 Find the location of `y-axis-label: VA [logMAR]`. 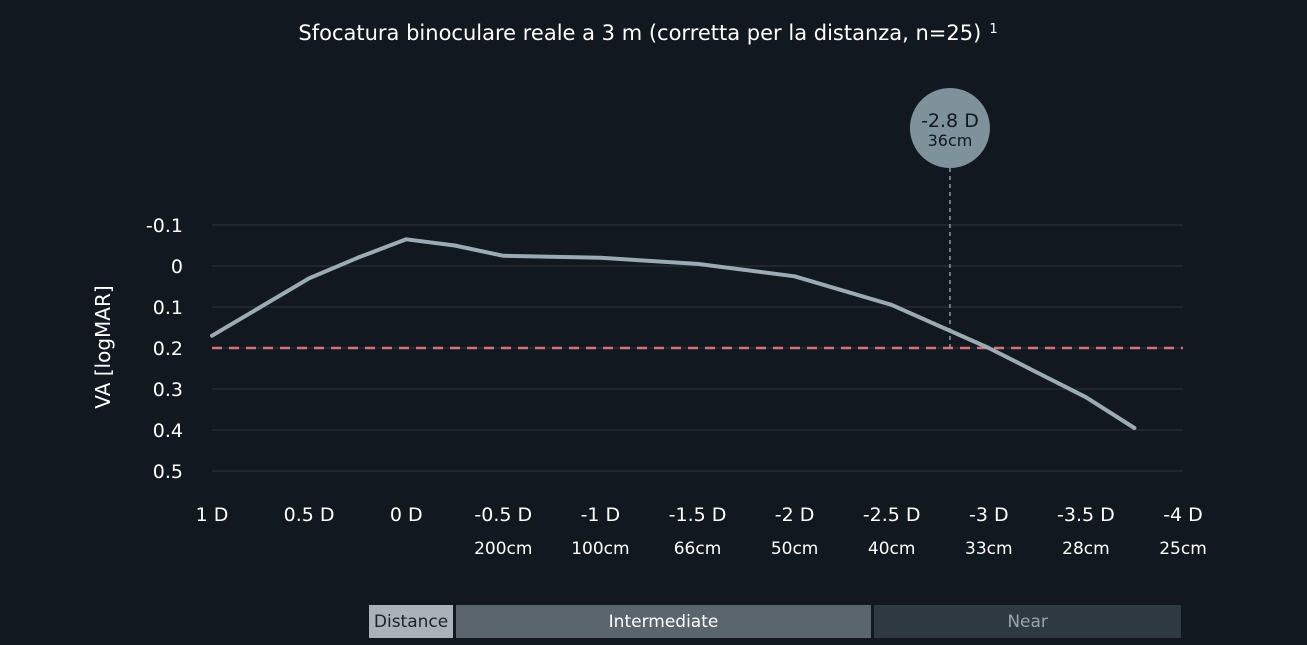

y-axis-label: VA [logMAR] is located at coordinates (103, 346).